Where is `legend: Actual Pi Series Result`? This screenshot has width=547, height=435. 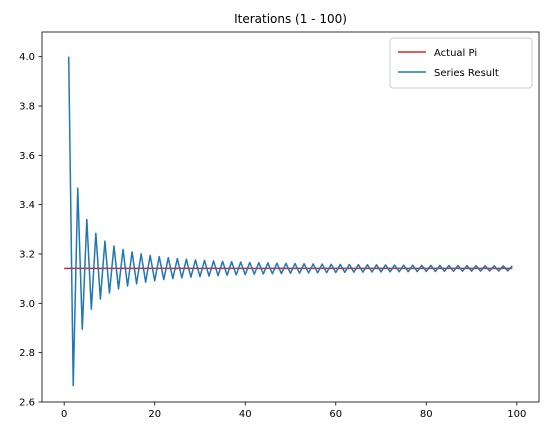
legend: Actual Pi Series Result is located at coordinates (461, 63).